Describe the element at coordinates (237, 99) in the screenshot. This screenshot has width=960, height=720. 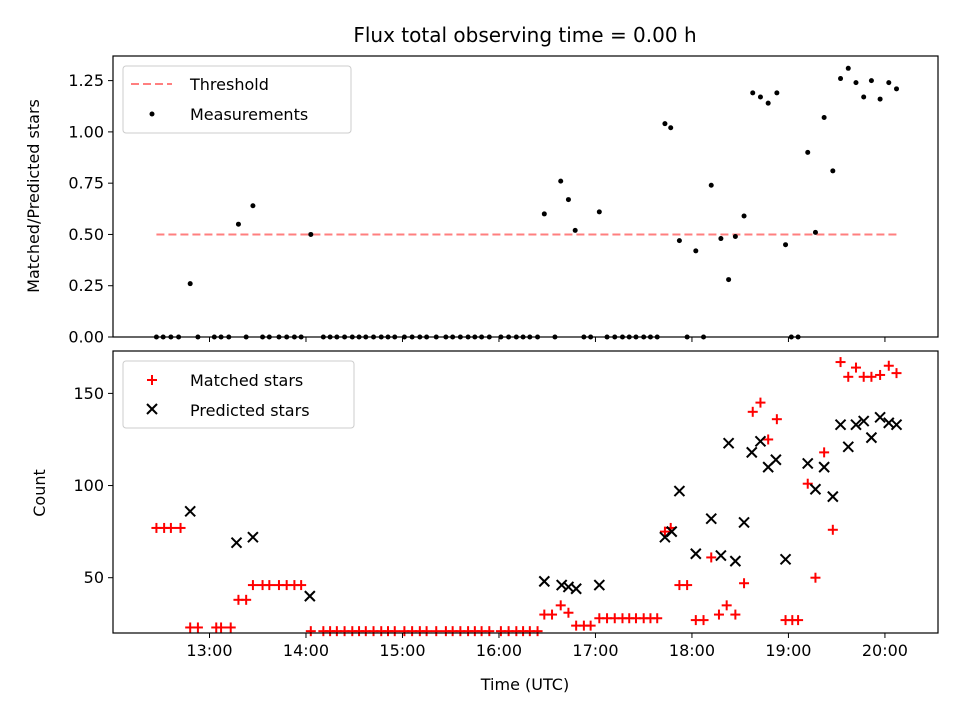
I see `top-legend: Threshold Measurements` at that location.